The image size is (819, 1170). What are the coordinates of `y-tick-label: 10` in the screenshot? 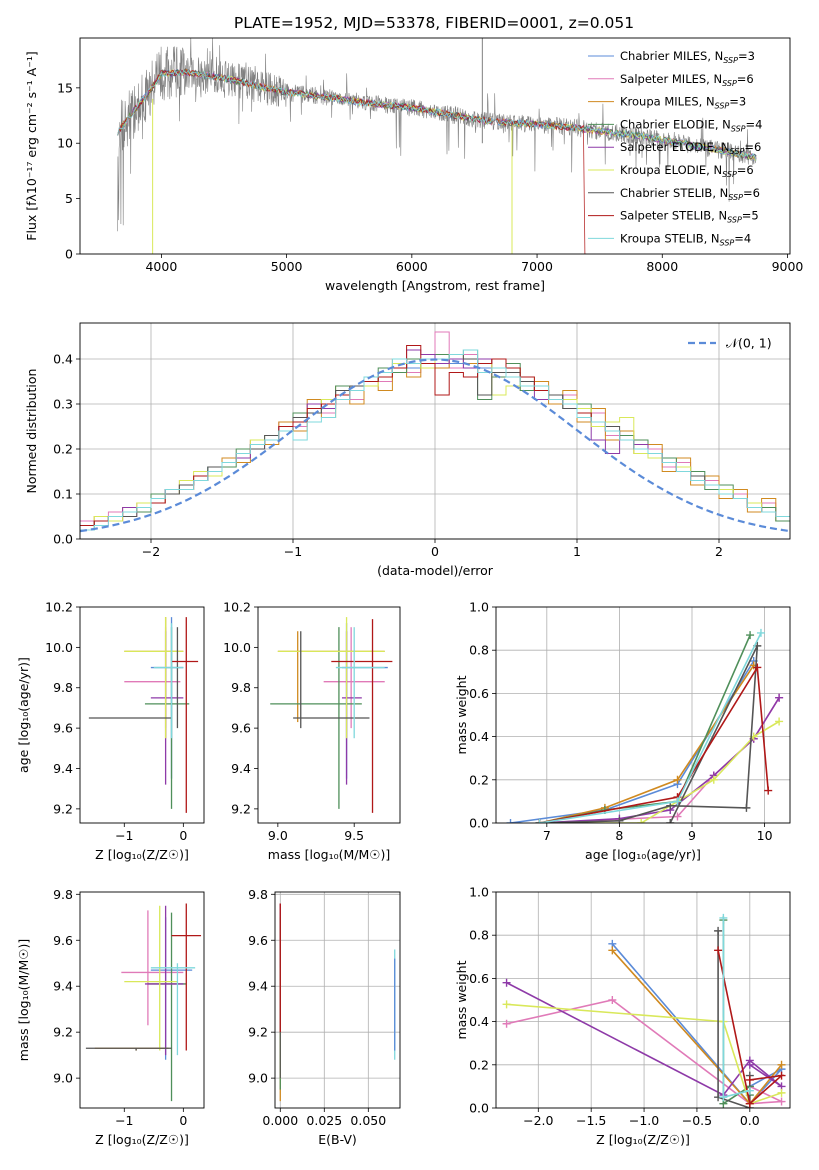 It's located at (65, 143).